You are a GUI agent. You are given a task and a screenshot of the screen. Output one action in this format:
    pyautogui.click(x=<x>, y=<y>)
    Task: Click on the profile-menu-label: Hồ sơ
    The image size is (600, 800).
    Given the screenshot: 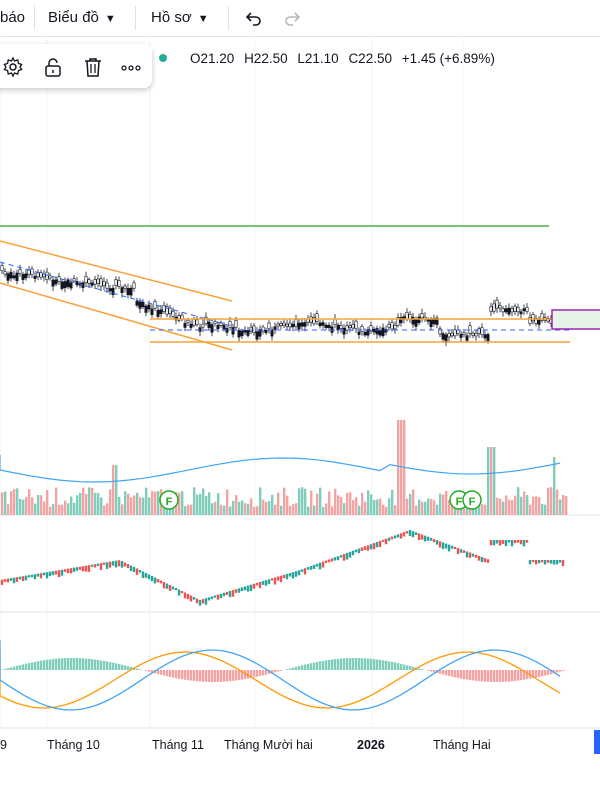 What is the action you would take?
    pyautogui.click(x=171, y=17)
    